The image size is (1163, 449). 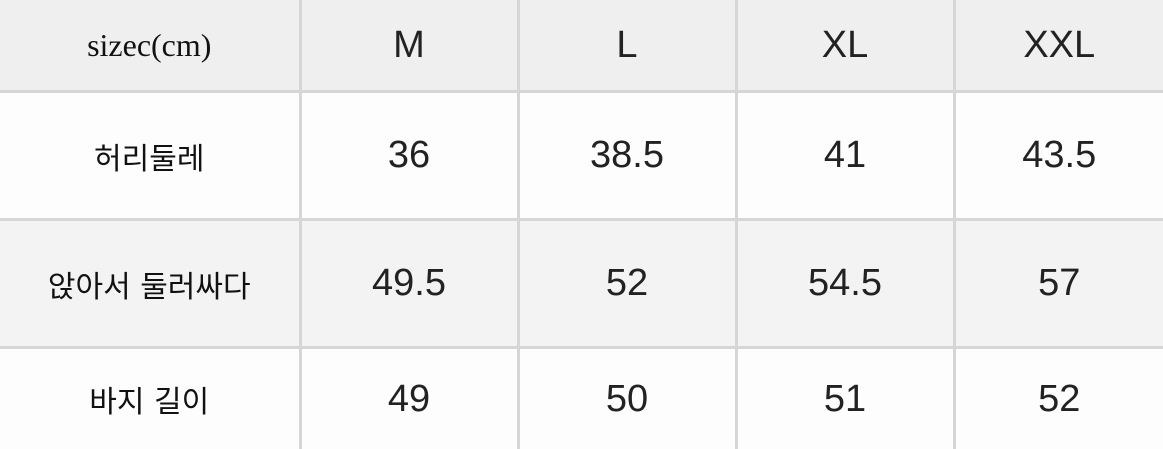 What do you see at coordinates (1058, 46) in the screenshot?
I see `column-header-xxl: XXL` at bounding box center [1058, 46].